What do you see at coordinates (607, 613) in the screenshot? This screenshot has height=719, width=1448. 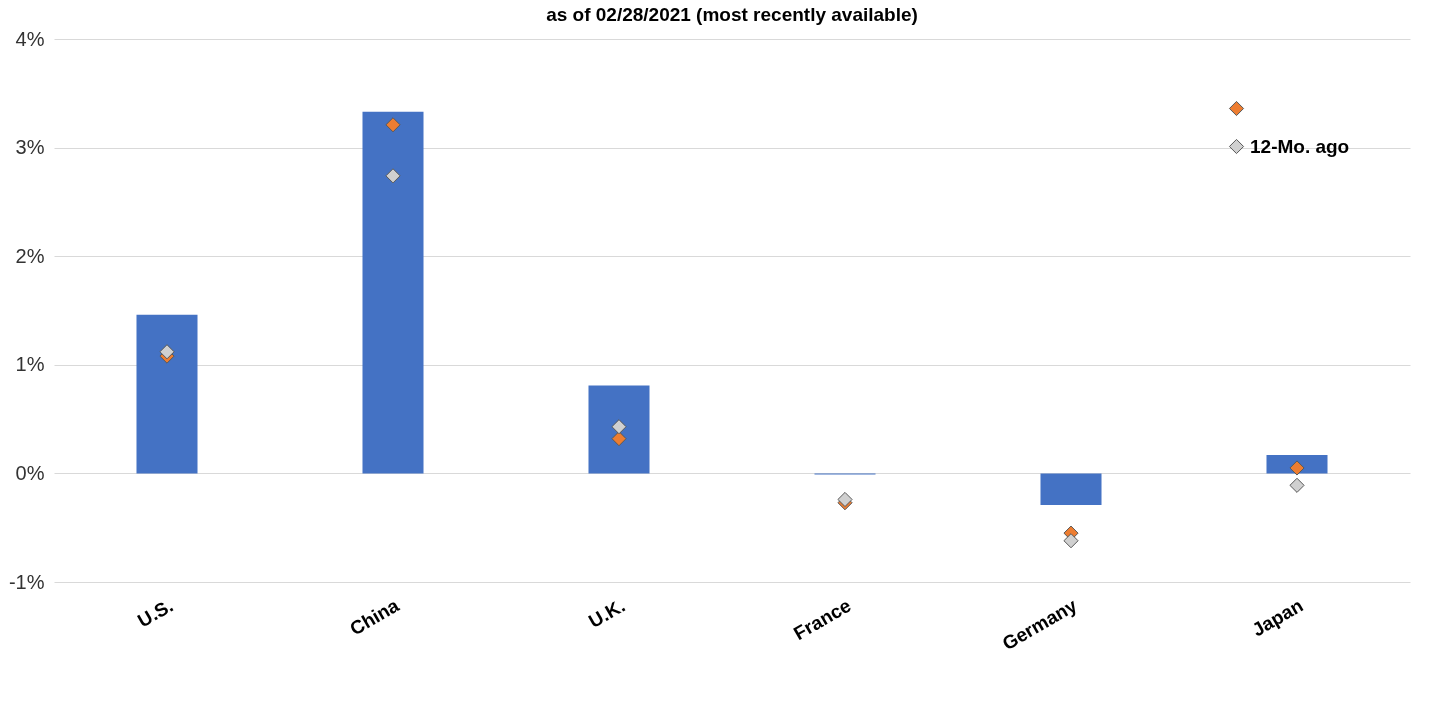 I see `x-tick-label: U.K.` at bounding box center [607, 613].